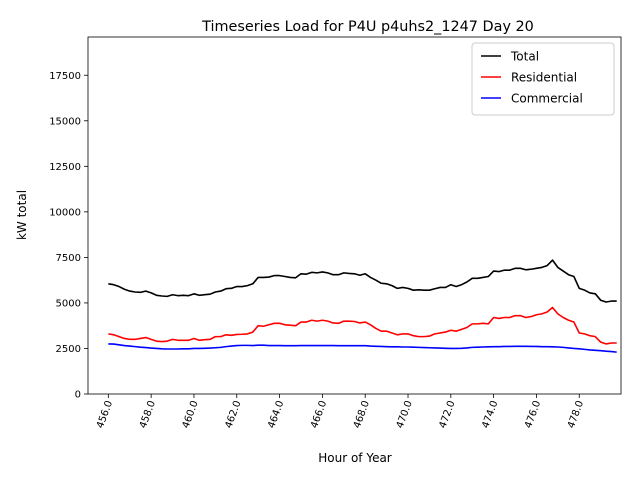 The width and height of the screenshot is (640, 480). What do you see at coordinates (65, 121) in the screenshot?
I see `y-tick-label: 15000` at bounding box center [65, 121].